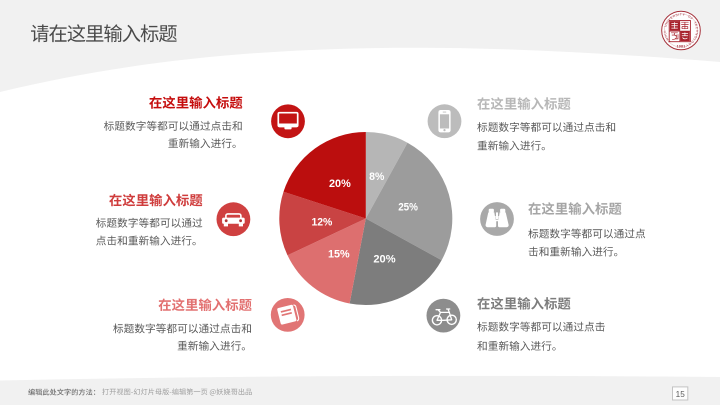 The height and width of the screenshot is (405, 720). Describe the element at coordinates (408, 207) in the screenshot. I see `svg-text: 25%` at that location.